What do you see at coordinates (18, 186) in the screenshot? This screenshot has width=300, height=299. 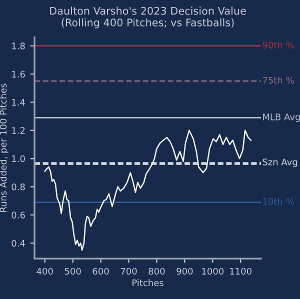 I see `y-tick-label: 0.8` at bounding box center [18, 186].